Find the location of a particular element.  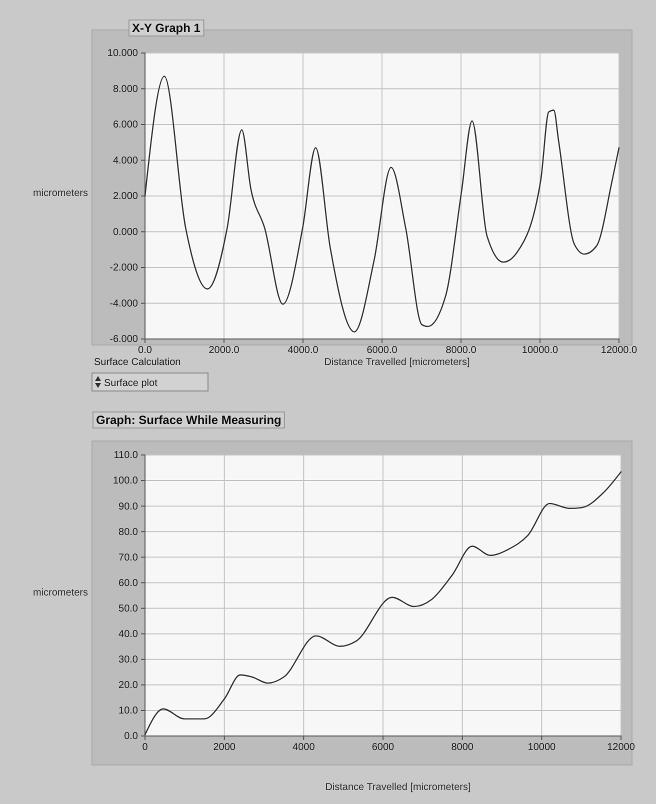

y-tick-label: 90.0 is located at coordinates (128, 506).